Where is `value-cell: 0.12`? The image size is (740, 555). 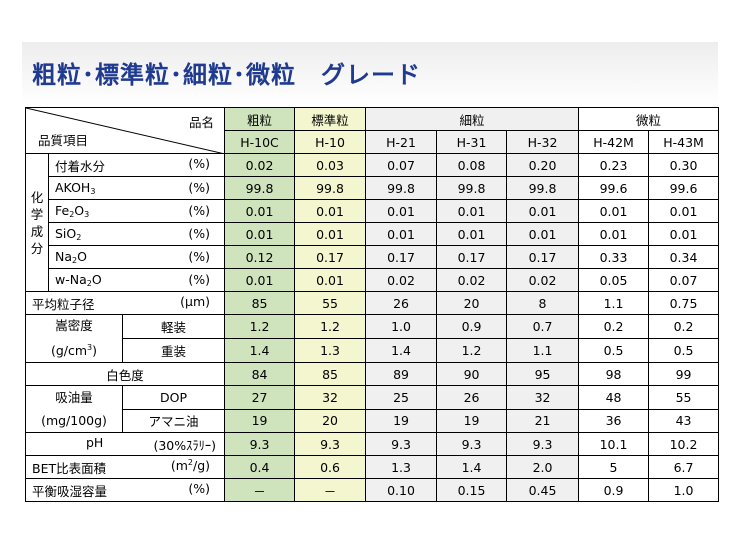
value-cell: 0.12 is located at coordinates (260, 257).